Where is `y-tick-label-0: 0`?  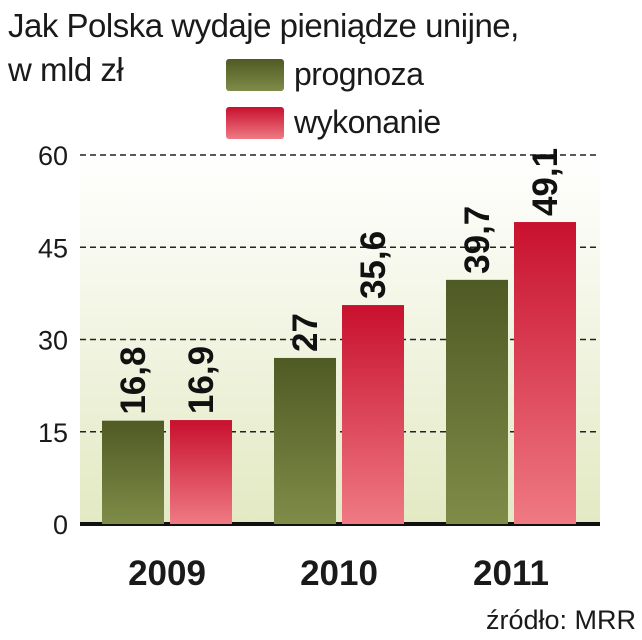
y-tick-label-0: 0 is located at coordinates (60, 525).